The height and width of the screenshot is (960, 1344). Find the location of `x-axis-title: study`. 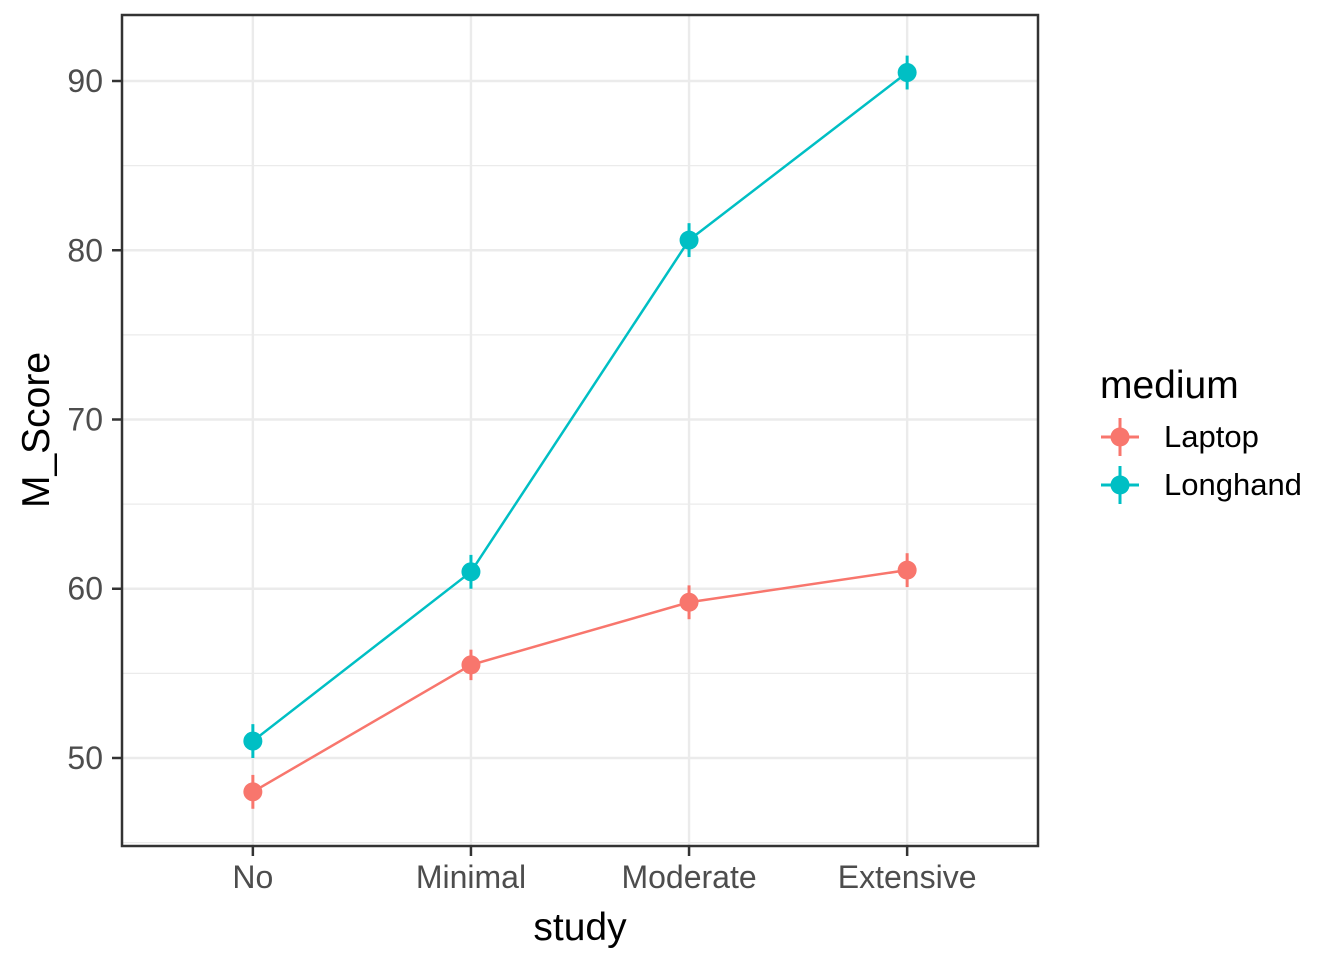

x-axis-title: study is located at coordinates (580, 927).